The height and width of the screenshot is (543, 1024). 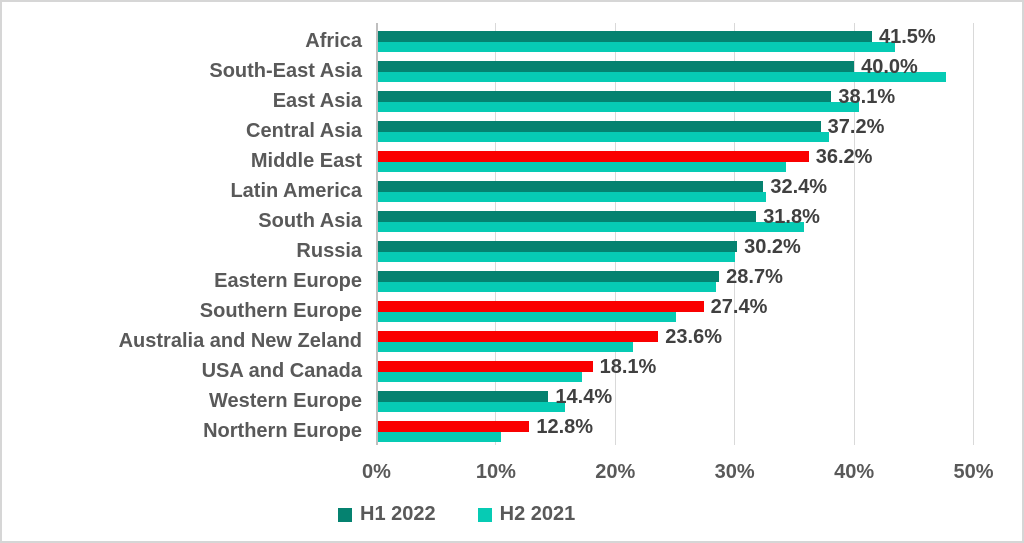 What do you see at coordinates (628, 366) in the screenshot?
I see `data-label: 18.1%` at bounding box center [628, 366].